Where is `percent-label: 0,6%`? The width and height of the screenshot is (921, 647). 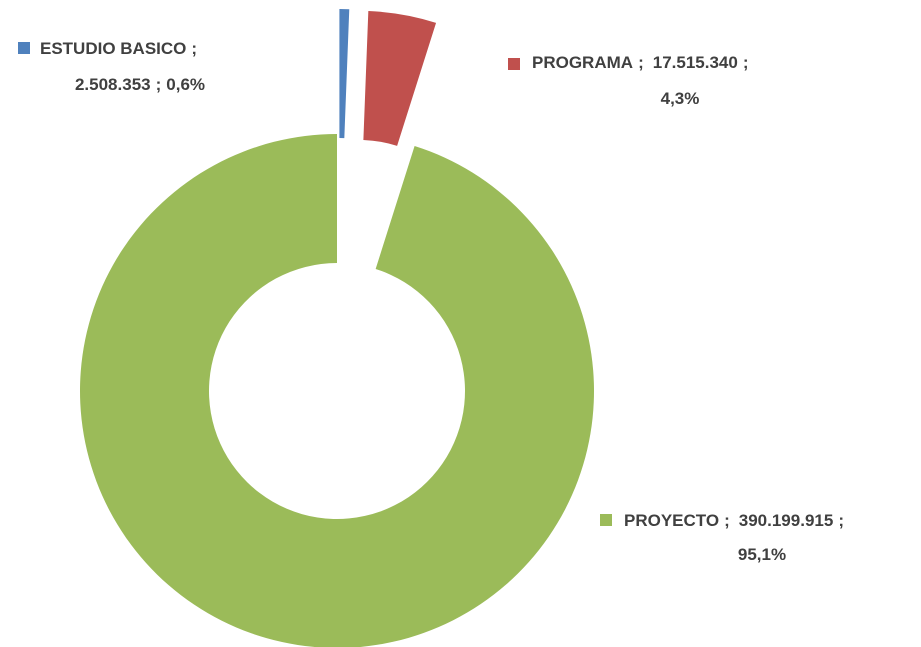
percent-label: 0,6% is located at coordinates (185, 84).